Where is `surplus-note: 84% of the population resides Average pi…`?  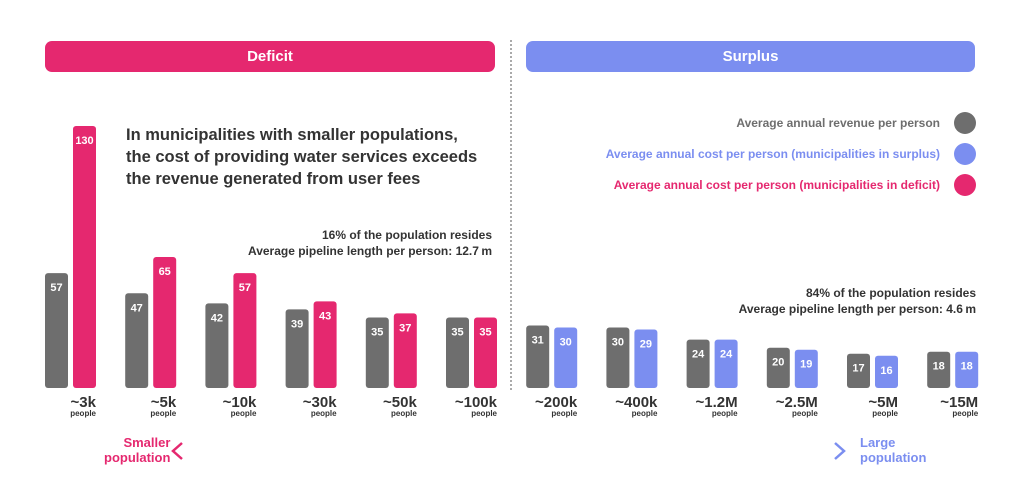 surplus-note: 84% of the population resides Average pi… is located at coordinates (857, 301).